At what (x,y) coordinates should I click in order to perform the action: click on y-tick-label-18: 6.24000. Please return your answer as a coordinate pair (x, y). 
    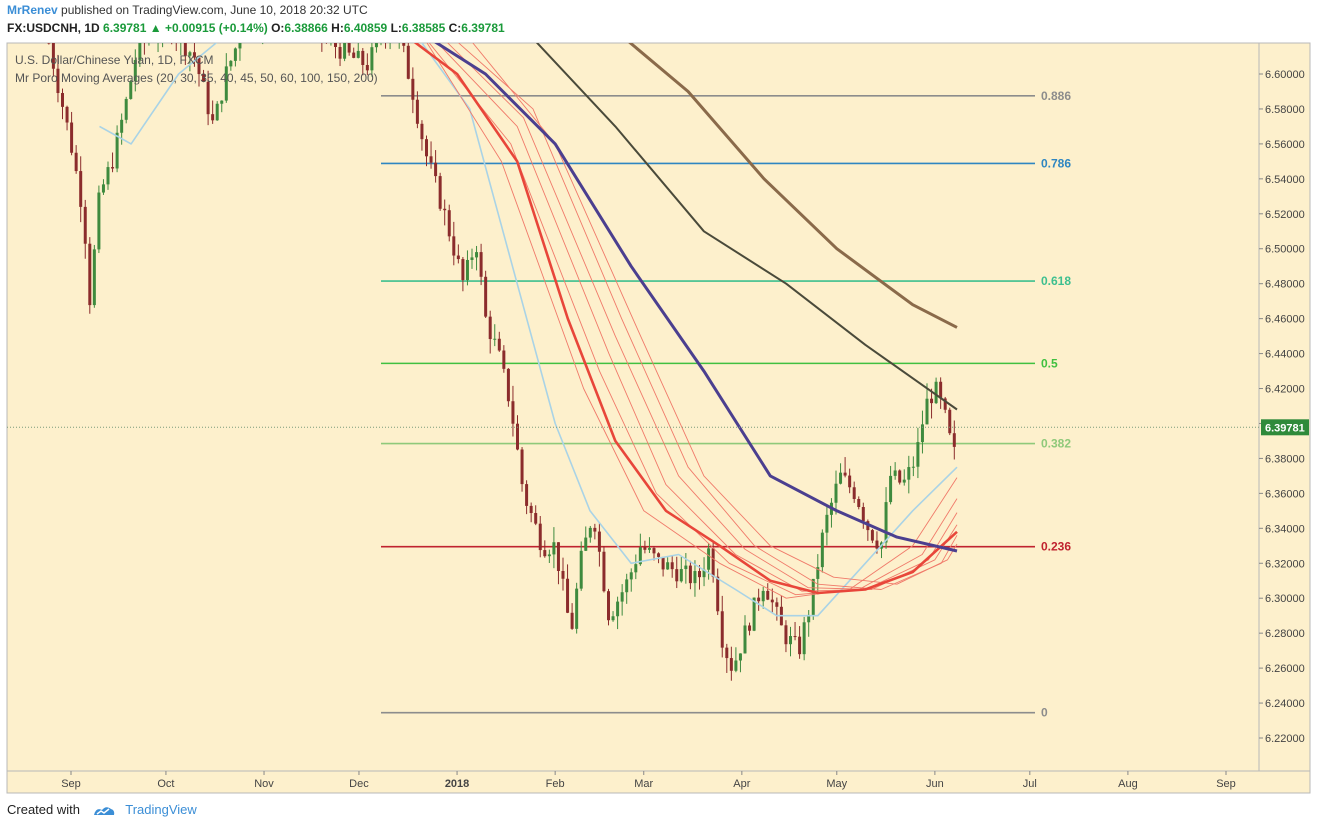
    Looking at the image, I should click on (1285, 704).